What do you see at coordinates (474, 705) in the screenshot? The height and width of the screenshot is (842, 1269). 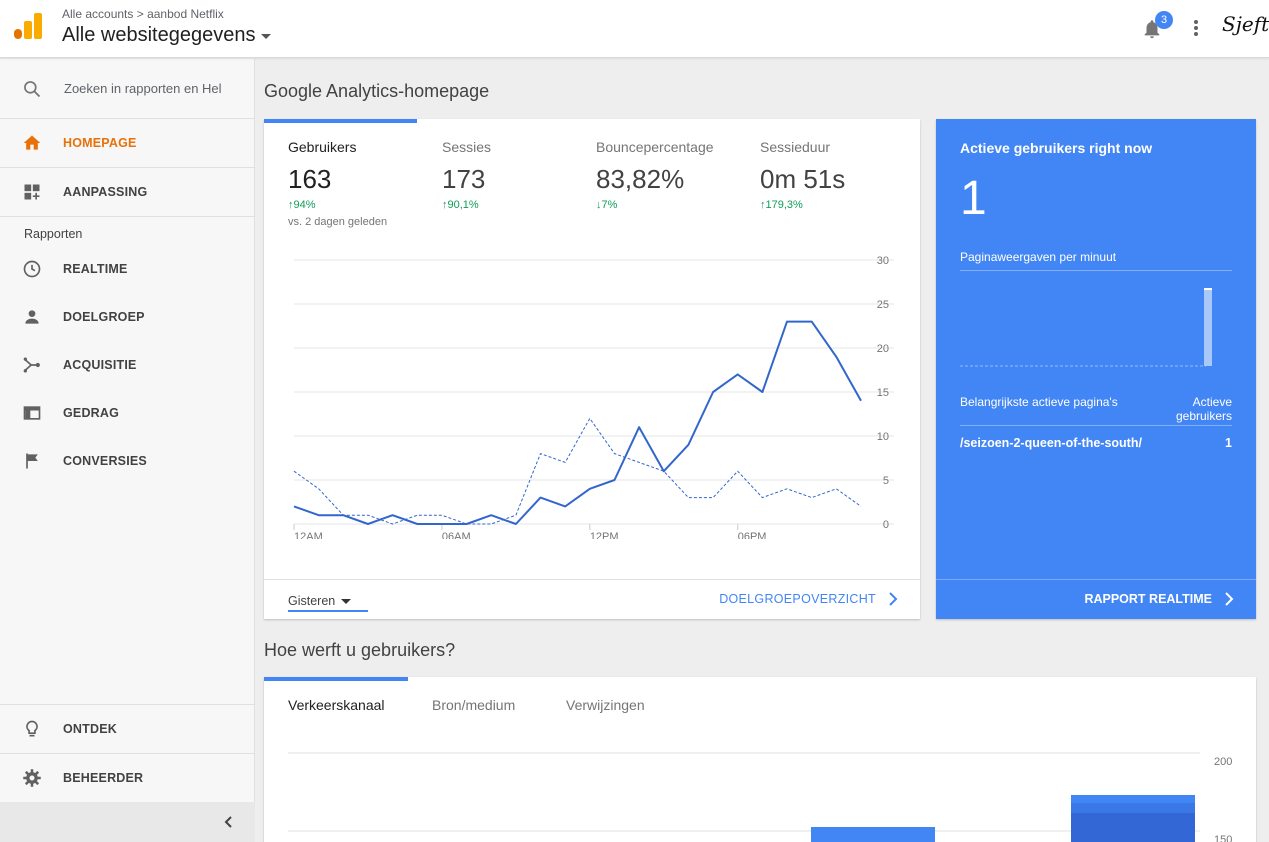 I see `tab-source-medium: Bron/medium` at bounding box center [474, 705].